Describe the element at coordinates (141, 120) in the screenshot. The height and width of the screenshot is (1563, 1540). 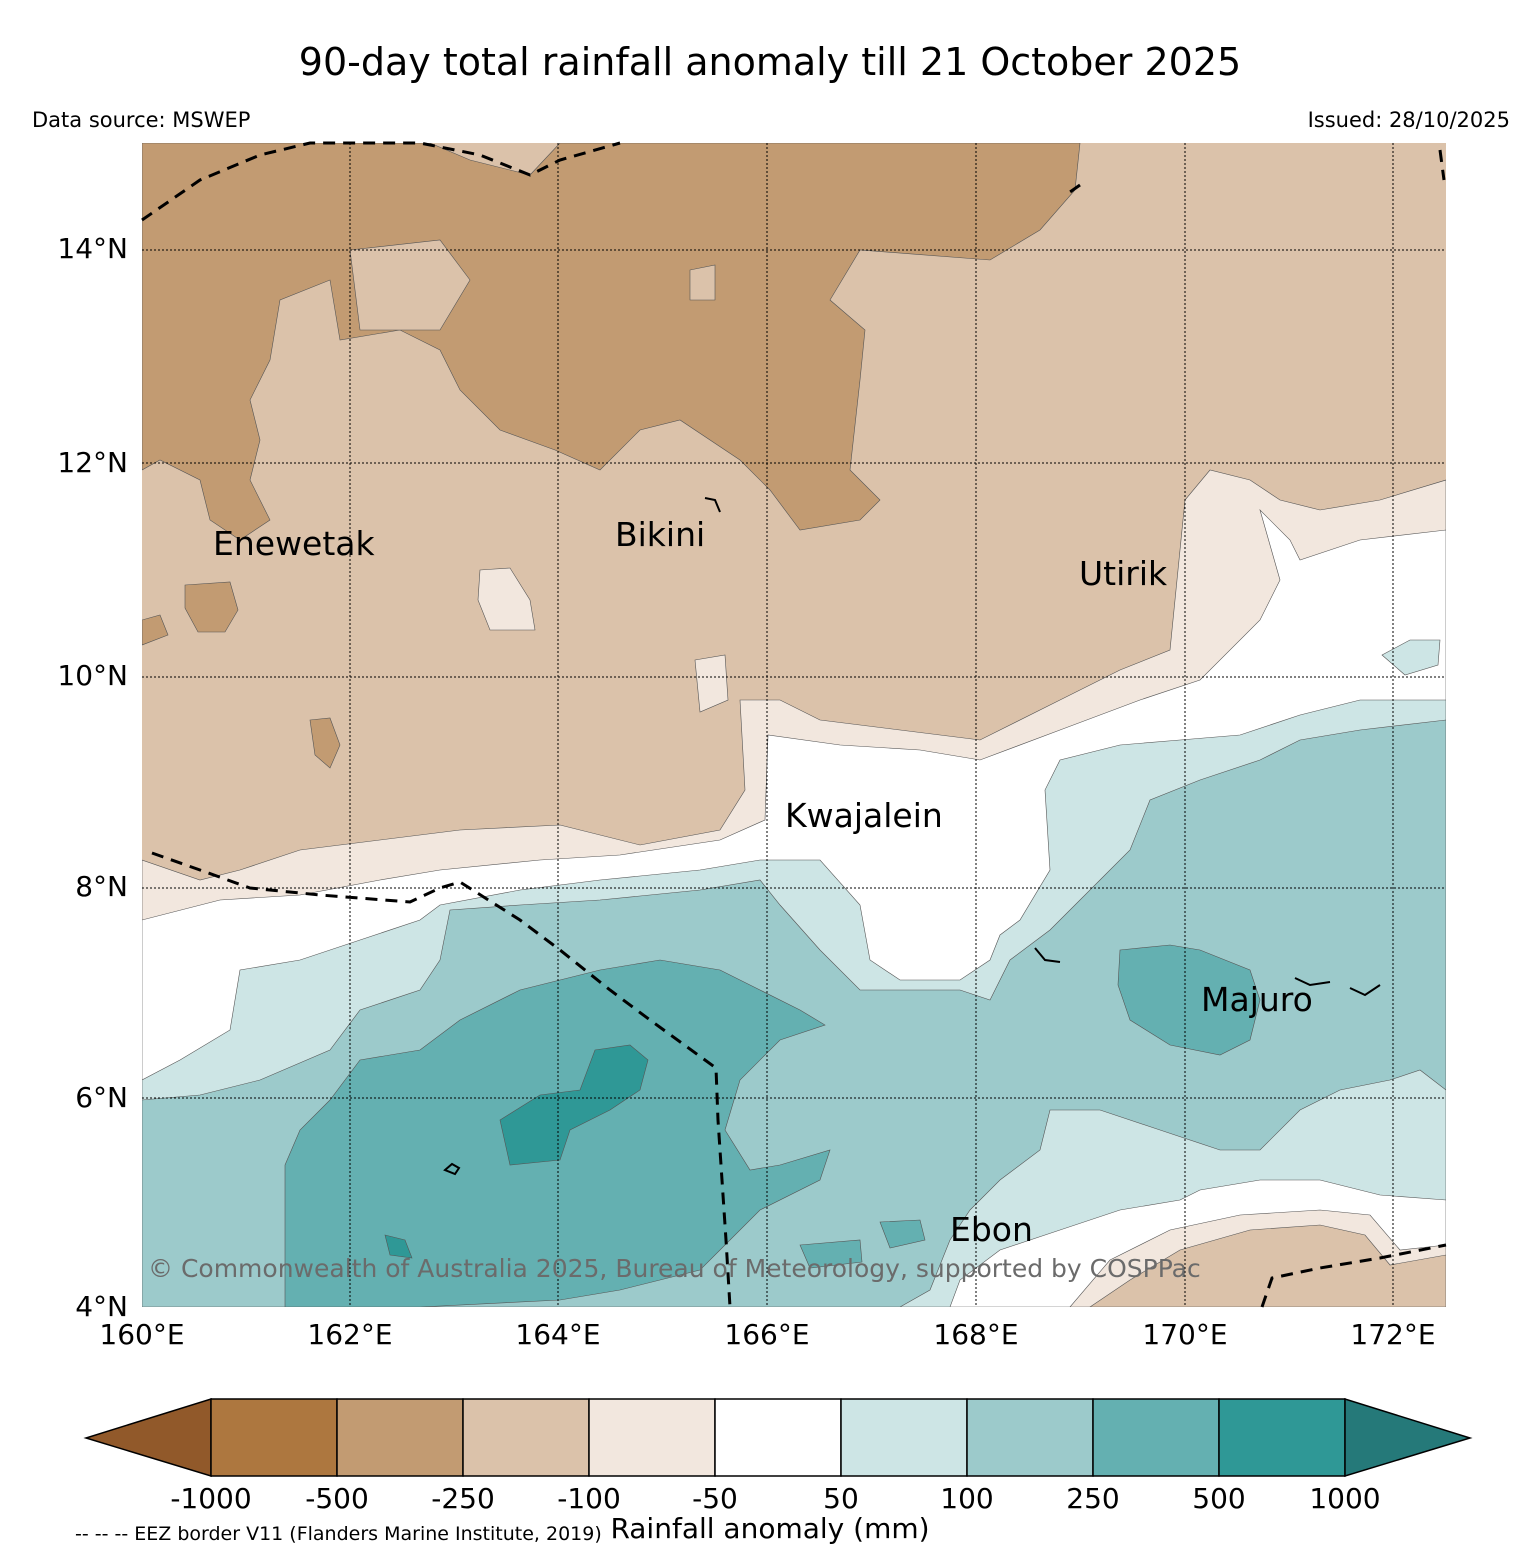
I see `data-source-note: Data source: MSWEP` at that location.